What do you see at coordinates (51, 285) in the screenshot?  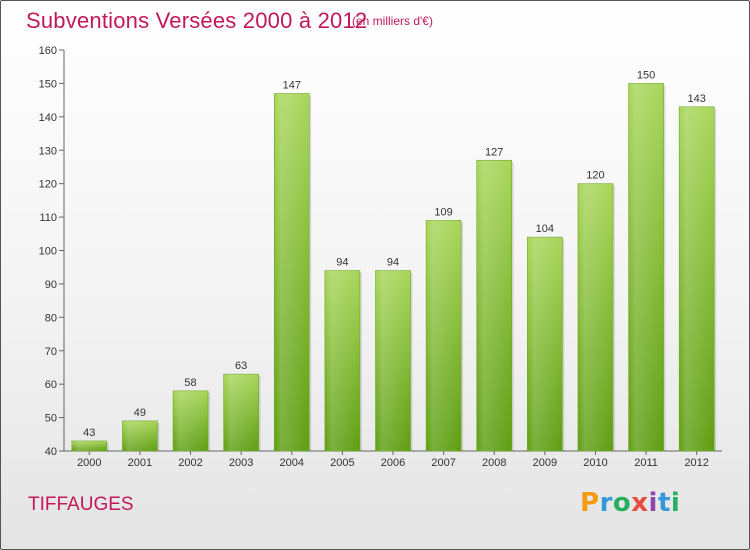 I see `y-tick-label: 90` at bounding box center [51, 285].